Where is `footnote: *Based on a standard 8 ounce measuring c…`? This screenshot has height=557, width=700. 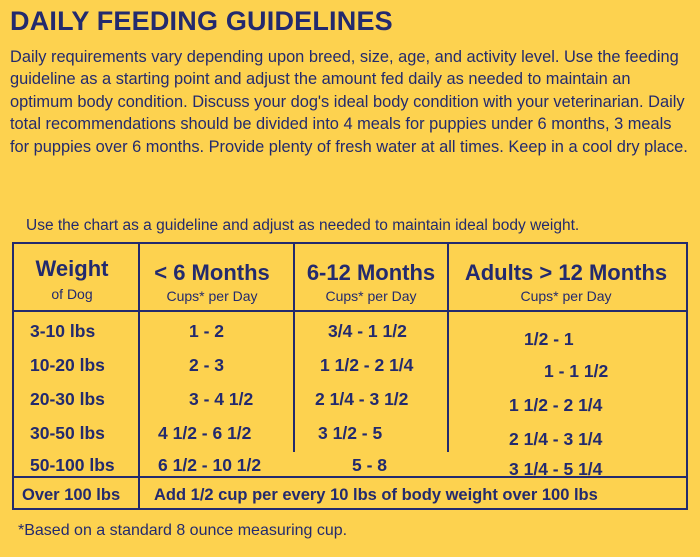 footnote: *Based on a standard 8 ounce measuring c… is located at coordinates (183, 530).